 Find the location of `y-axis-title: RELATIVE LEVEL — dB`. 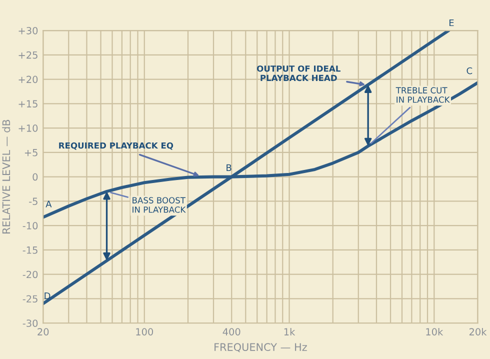

y-axis-title: RELATIVE LEVEL — dB is located at coordinates (6, 177).